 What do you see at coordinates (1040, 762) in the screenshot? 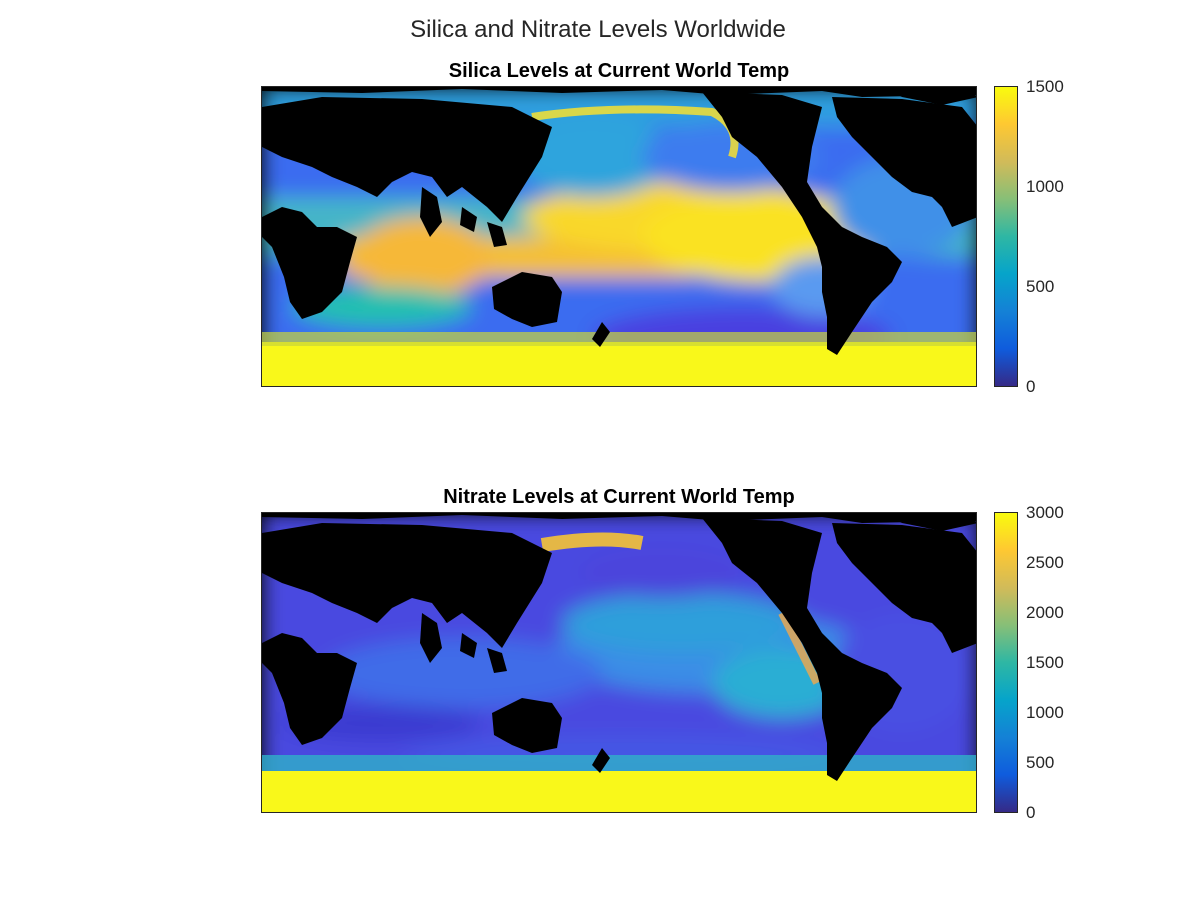
I see `nitrate-colorbar-tick-500: 500` at bounding box center [1040, 762].